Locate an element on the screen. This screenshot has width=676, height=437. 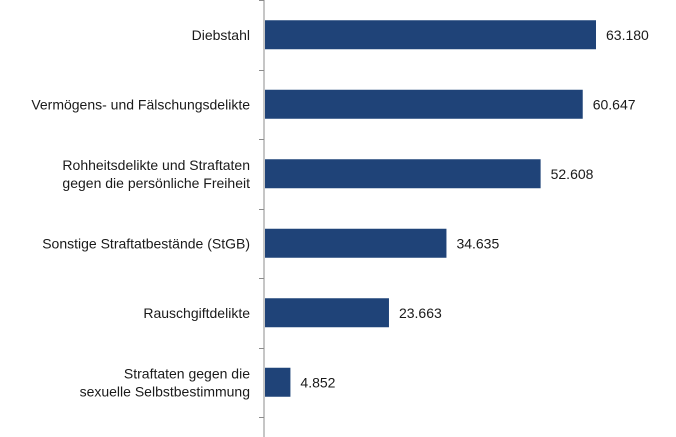
category-label-line: Sonstige Straftatbestände (StGB) is located at coordinates (146, 243).